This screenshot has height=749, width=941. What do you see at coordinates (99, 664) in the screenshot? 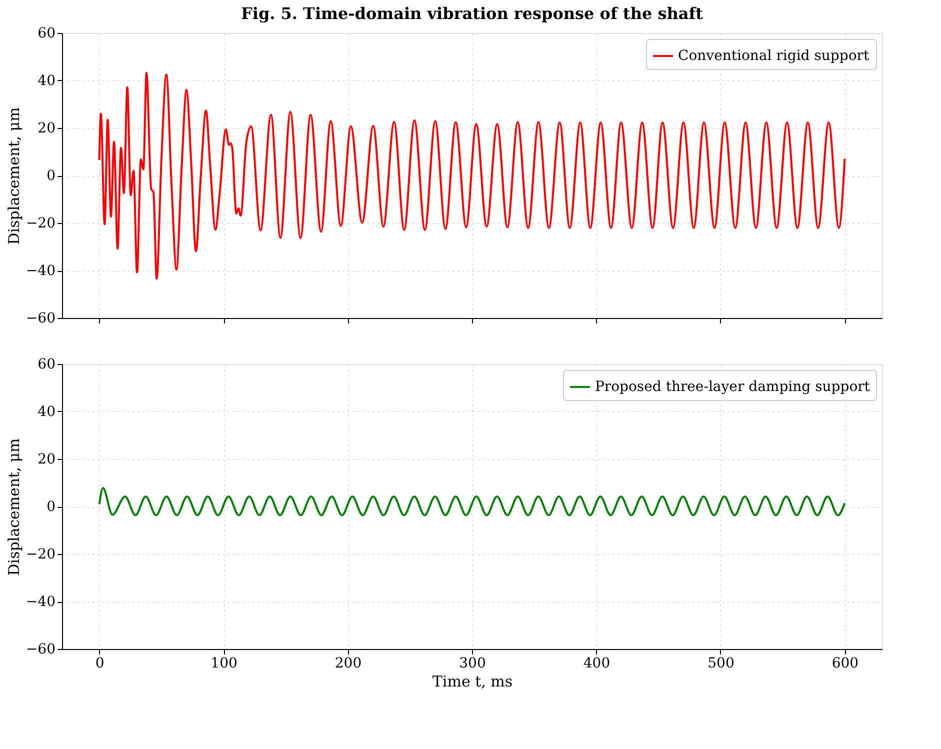
I see `x-tick-label: 0` at bounding box center [99, 664].